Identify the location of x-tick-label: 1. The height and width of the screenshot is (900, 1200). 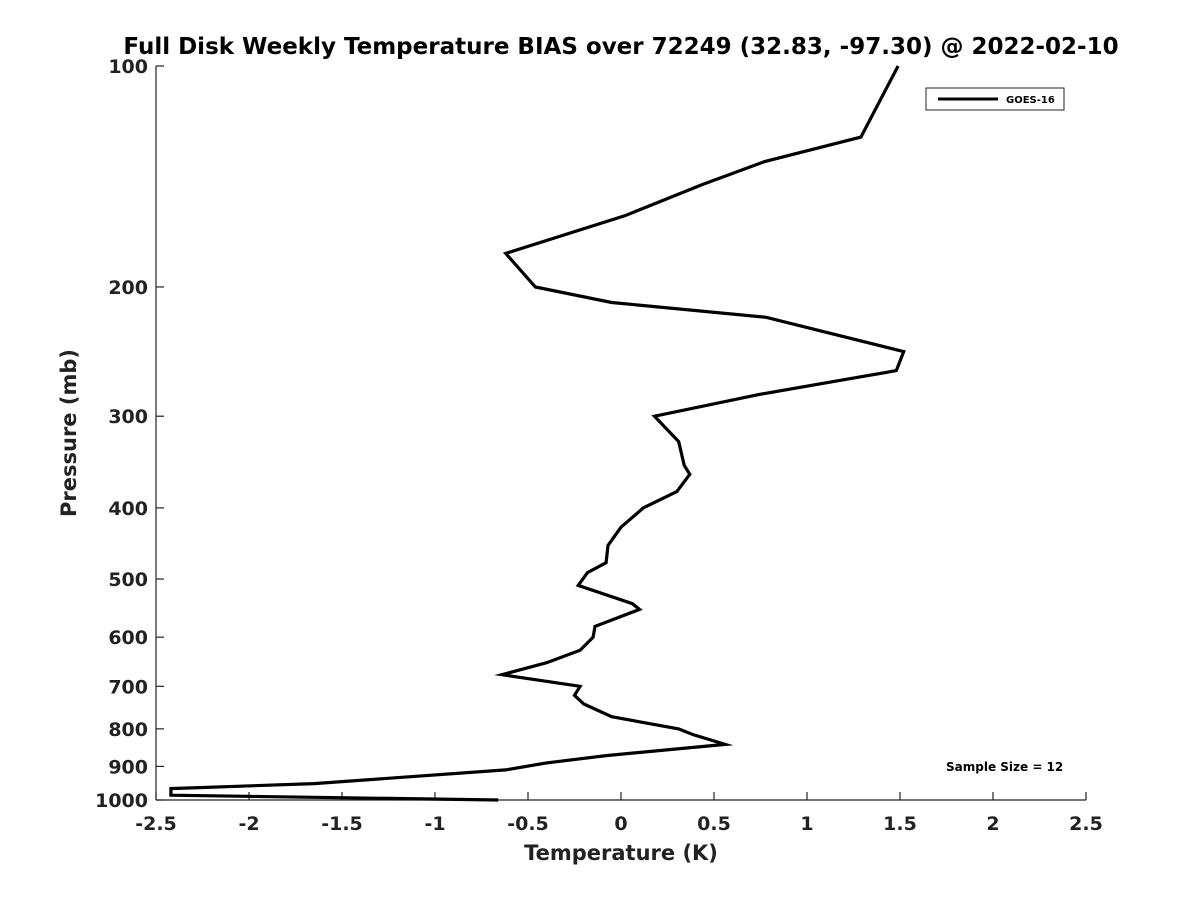
(806, 824).